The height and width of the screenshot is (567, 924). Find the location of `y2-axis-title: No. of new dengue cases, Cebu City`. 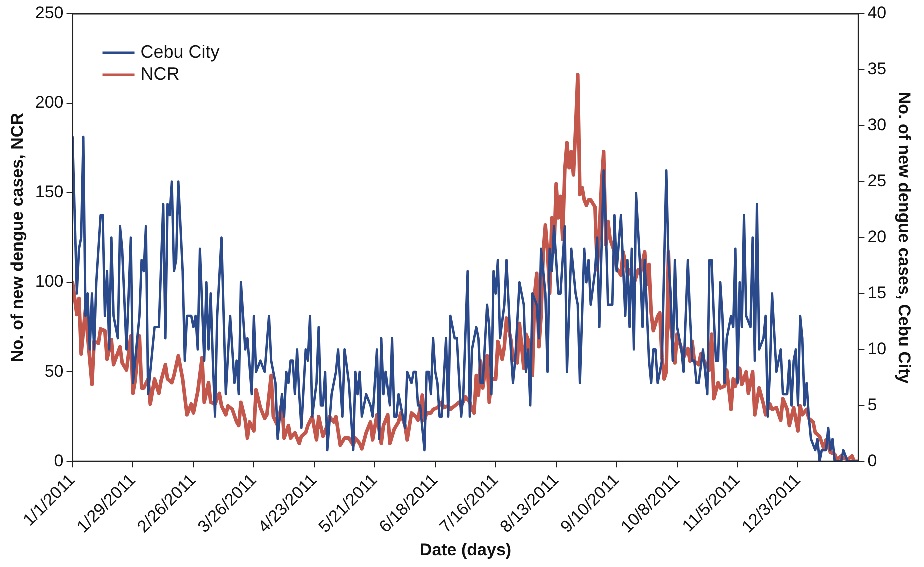

y2-axis-title: No. of new dengue cases, Cebu City is located at coordinates (904, 238).